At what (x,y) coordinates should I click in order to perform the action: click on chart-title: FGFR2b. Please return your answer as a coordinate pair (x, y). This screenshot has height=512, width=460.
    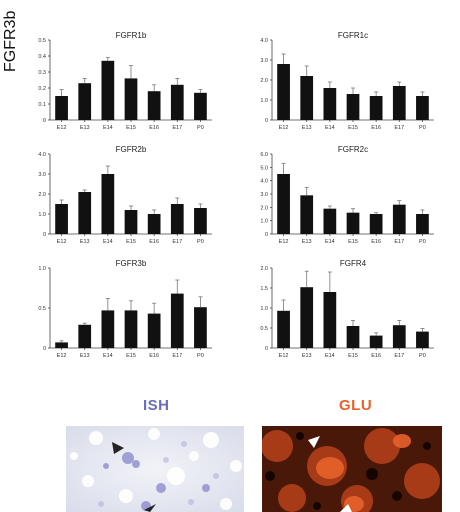
    Looking at the image, I should click on (131, 149).